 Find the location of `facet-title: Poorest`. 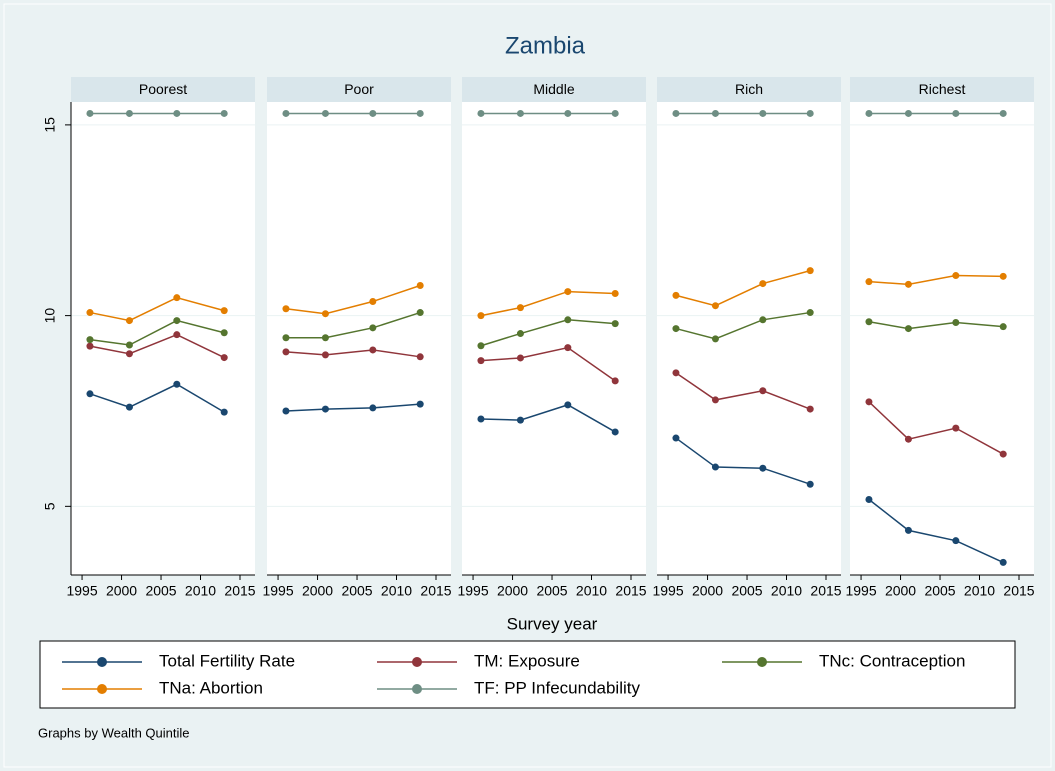

facet-title: Poorest is located at coordinates (163, 89).